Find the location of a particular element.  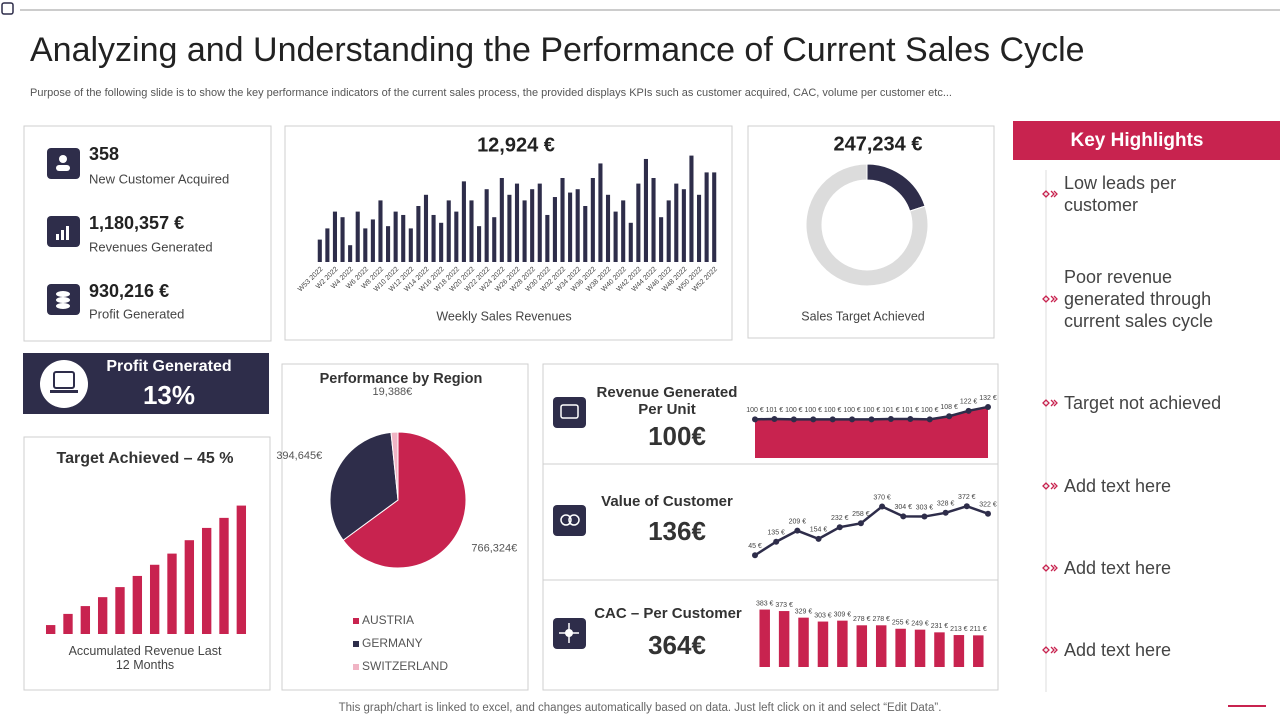

metric-title: Revenue Generated Per Unit is located at coordinates (667, 401).